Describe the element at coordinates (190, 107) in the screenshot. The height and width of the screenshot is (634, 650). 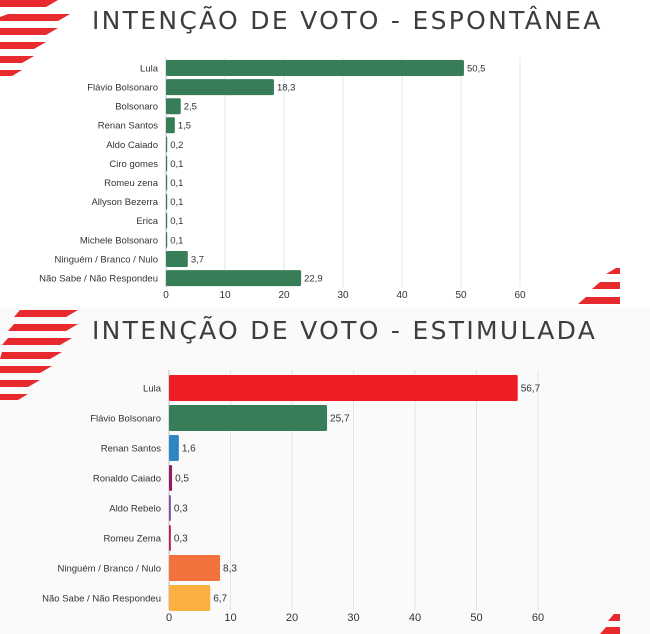
I see `data-label: 2,5` at that location.